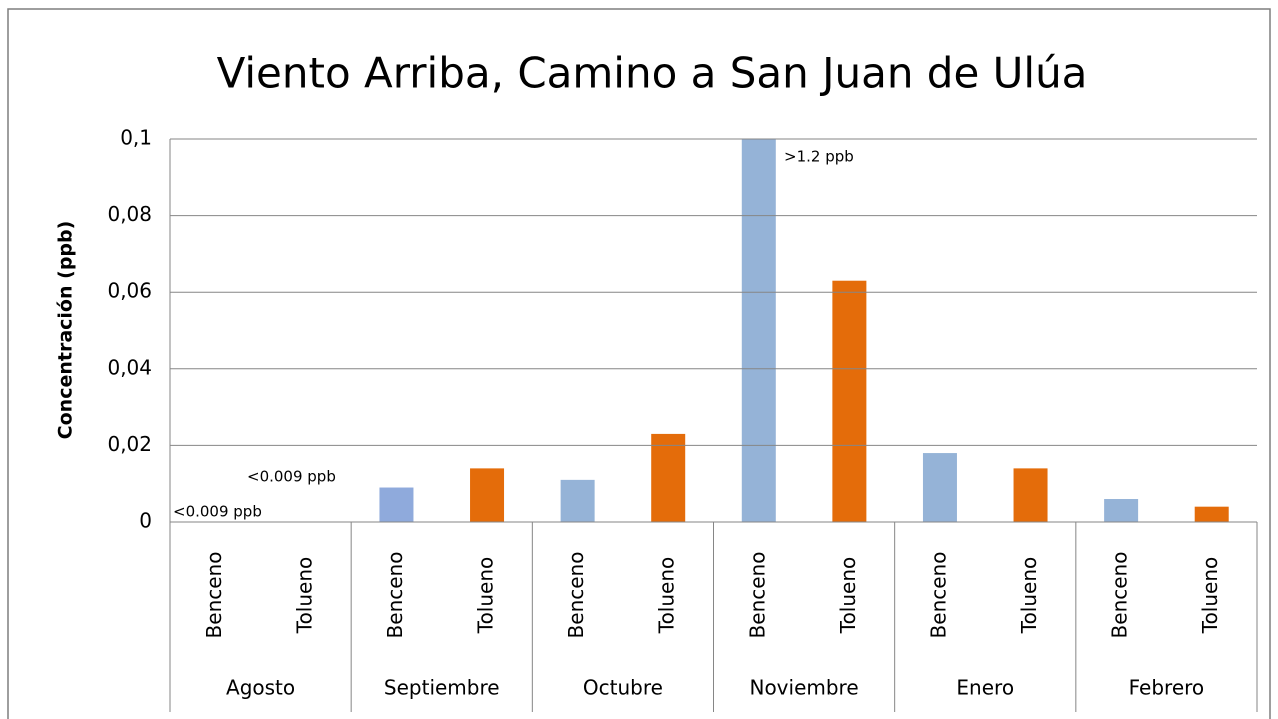  What do you see at coordinates (1167, 688) in the screenshot?
I see `group-label: Febrero` at bounding box center [1167, 688].